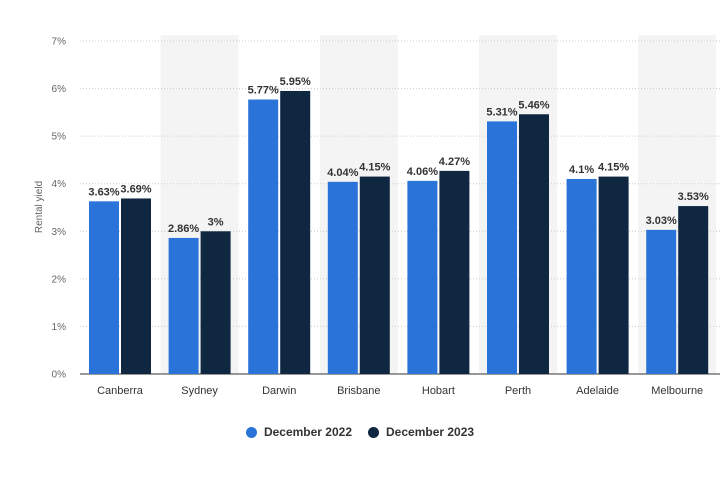 This screenshot has height=477, width=720. What do you see at coordinates (661, 221) in the screenshot?
I see `data-label: 3.03%` at bounding box center [661, 221].